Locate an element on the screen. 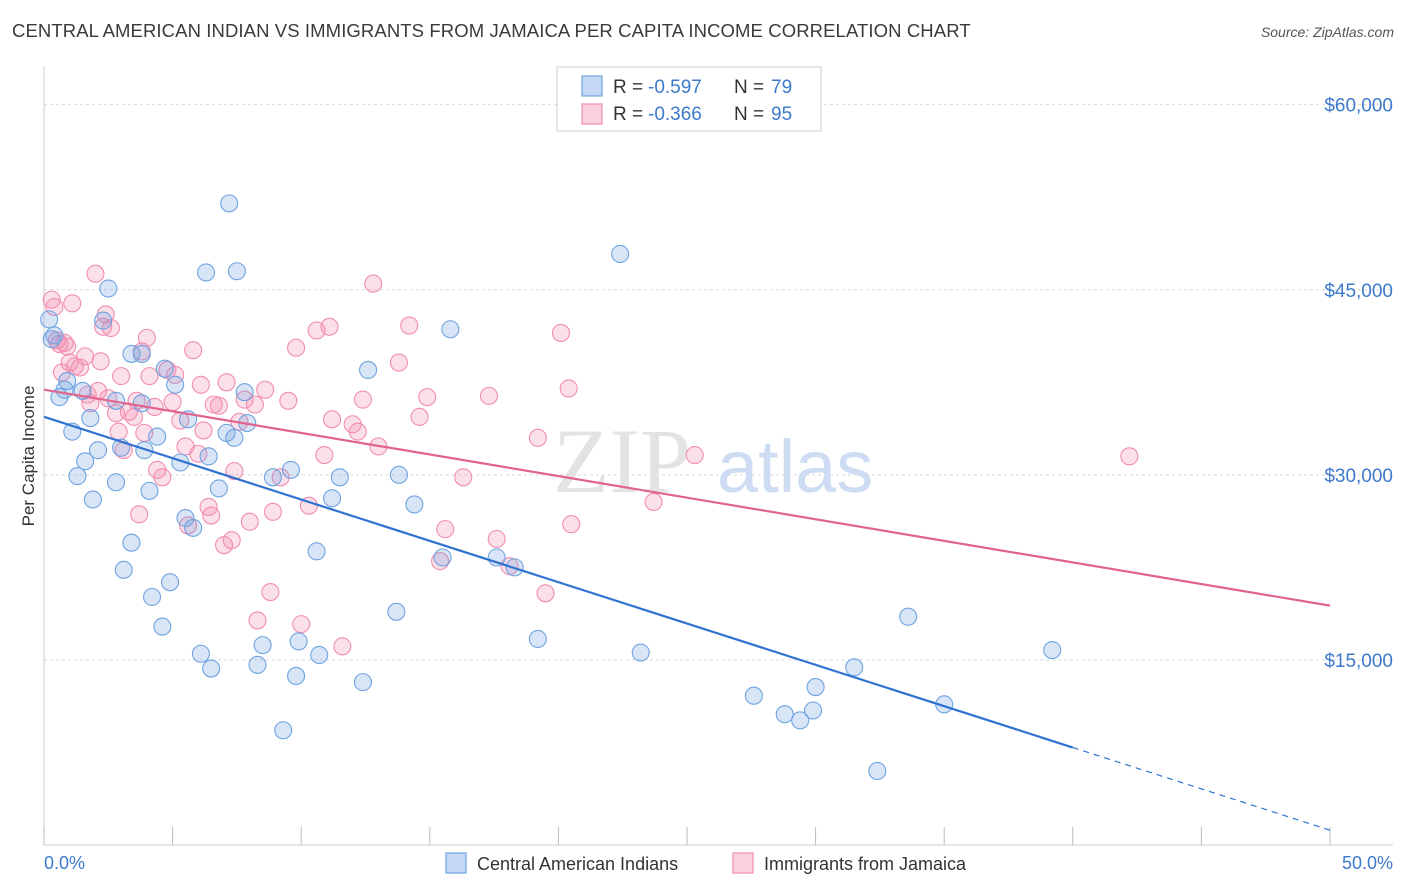 The height and width of the screenshot is (892, 1406). y-tick-labels: $15,000 $30,000 $45,000 $60,000 is located at coordinates (1358, 384).